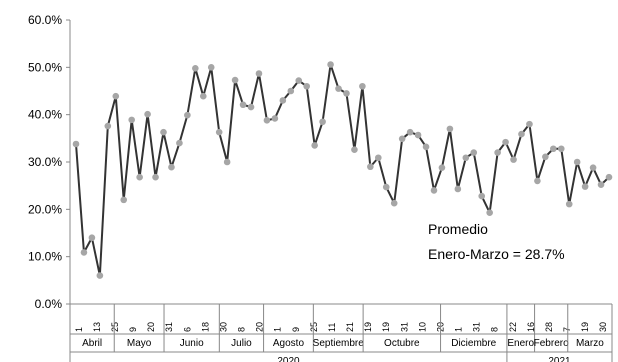 The image size is (618, 362). What do you see at coordinates (350, 327) in the screenshot?
I see `x-tick-label: 21` at bounding box center [350, 327].